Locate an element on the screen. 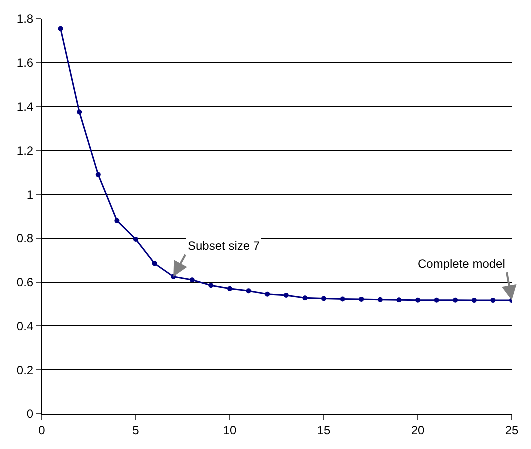 This screenshot has height=449, width=531. y-tick-label: 1.6 is located at coordinates (25, 63).